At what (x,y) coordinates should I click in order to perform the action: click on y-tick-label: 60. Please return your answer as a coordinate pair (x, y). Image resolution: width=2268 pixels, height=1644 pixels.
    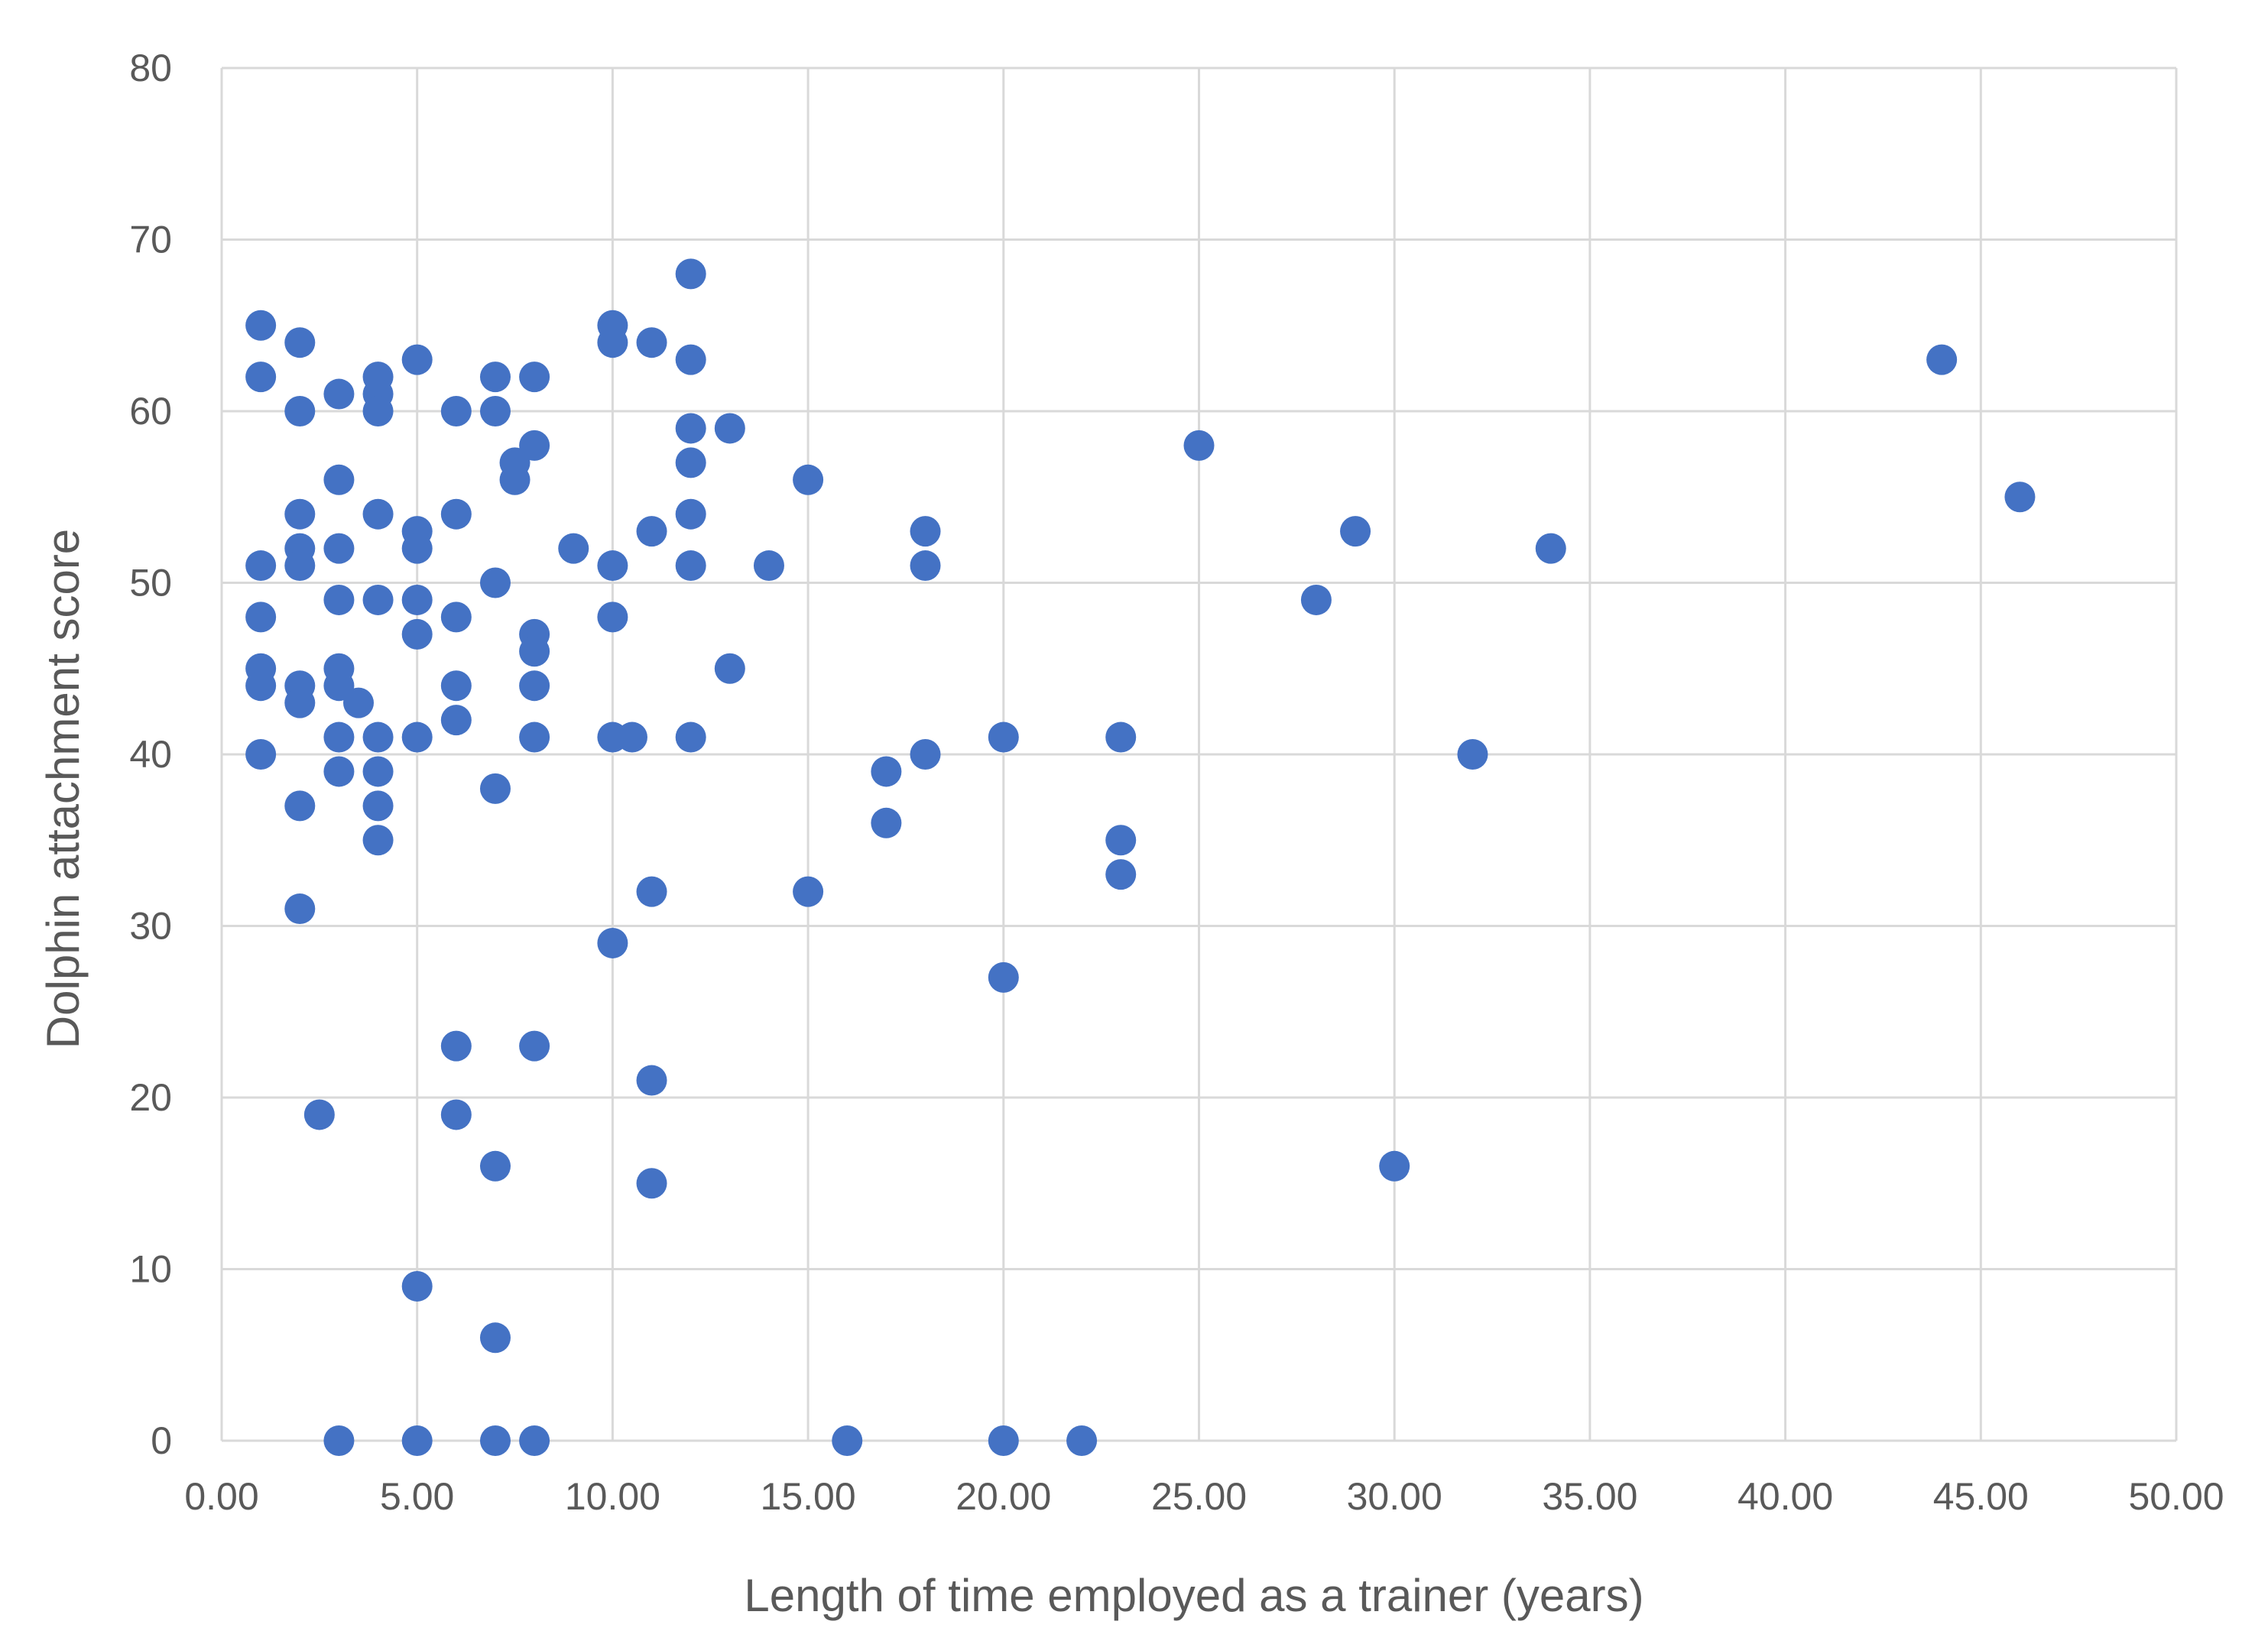
    Looking at the image, I should click on (150, 411).